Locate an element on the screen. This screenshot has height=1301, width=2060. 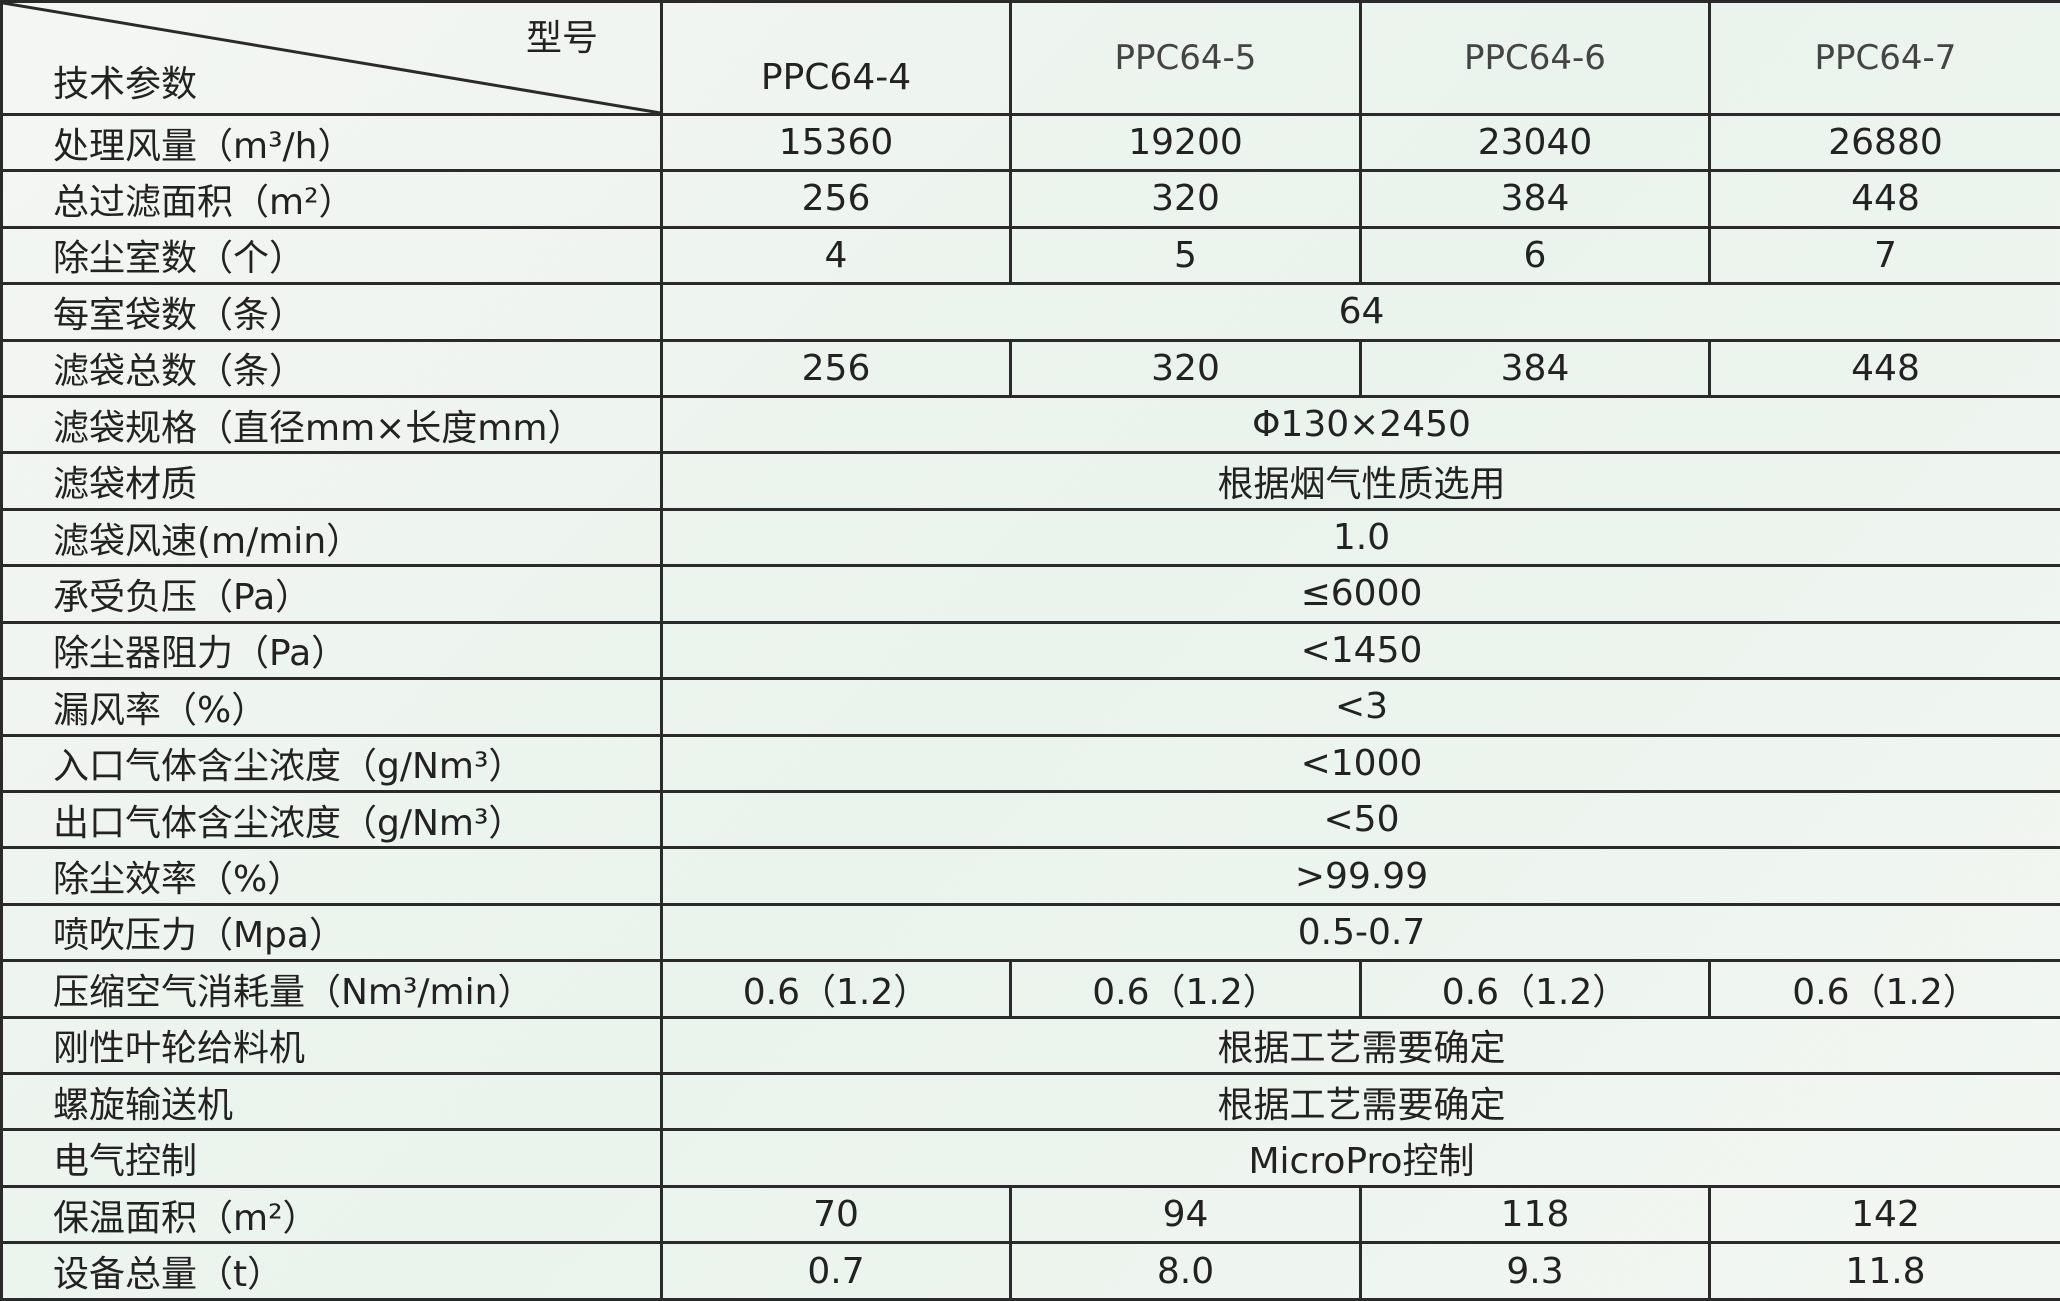
table-row: 除尘室数（个） 4 5 6 7 is located at coordinates (1030, 255).